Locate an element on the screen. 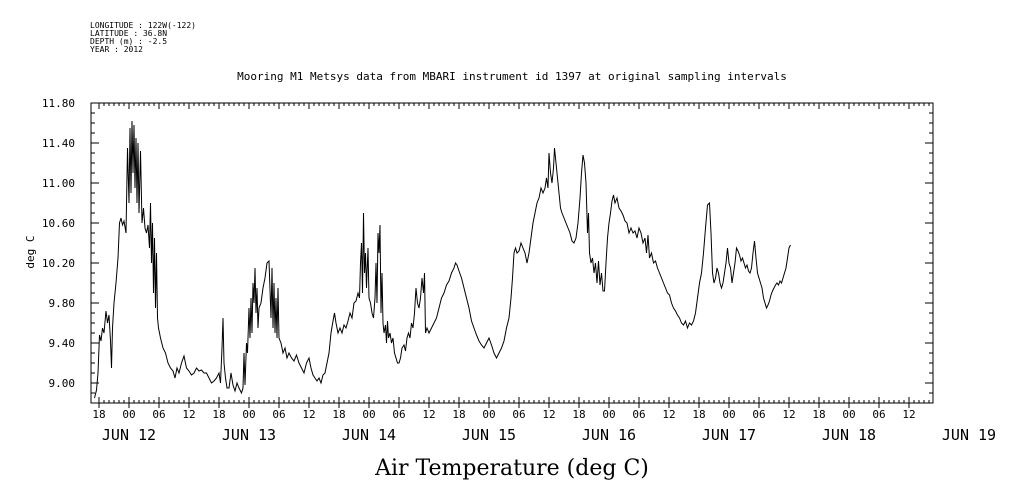  x-day-label: JUN 13 is located at coordinates (249, 435).